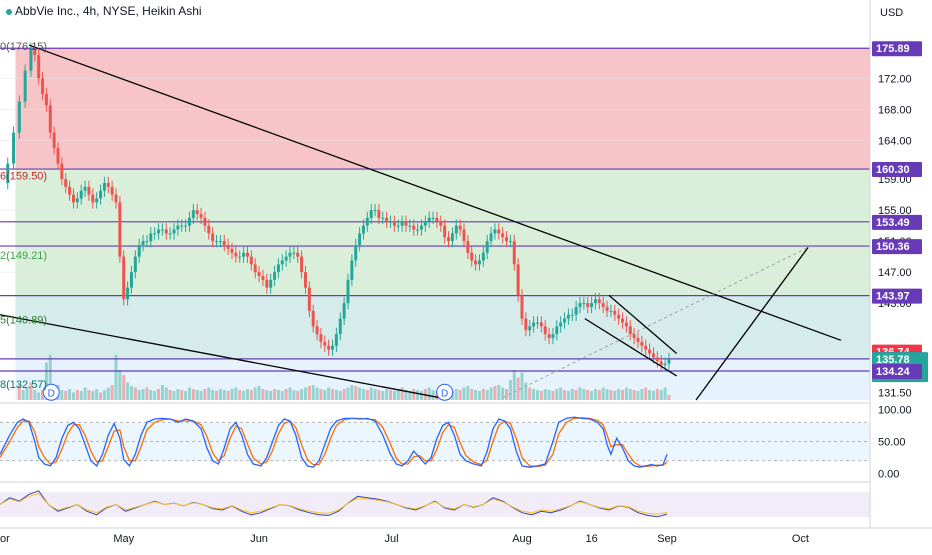  Describe the element at coordinates (522, 539) in the screenshot. I see `time-tick: Aug` at that location.